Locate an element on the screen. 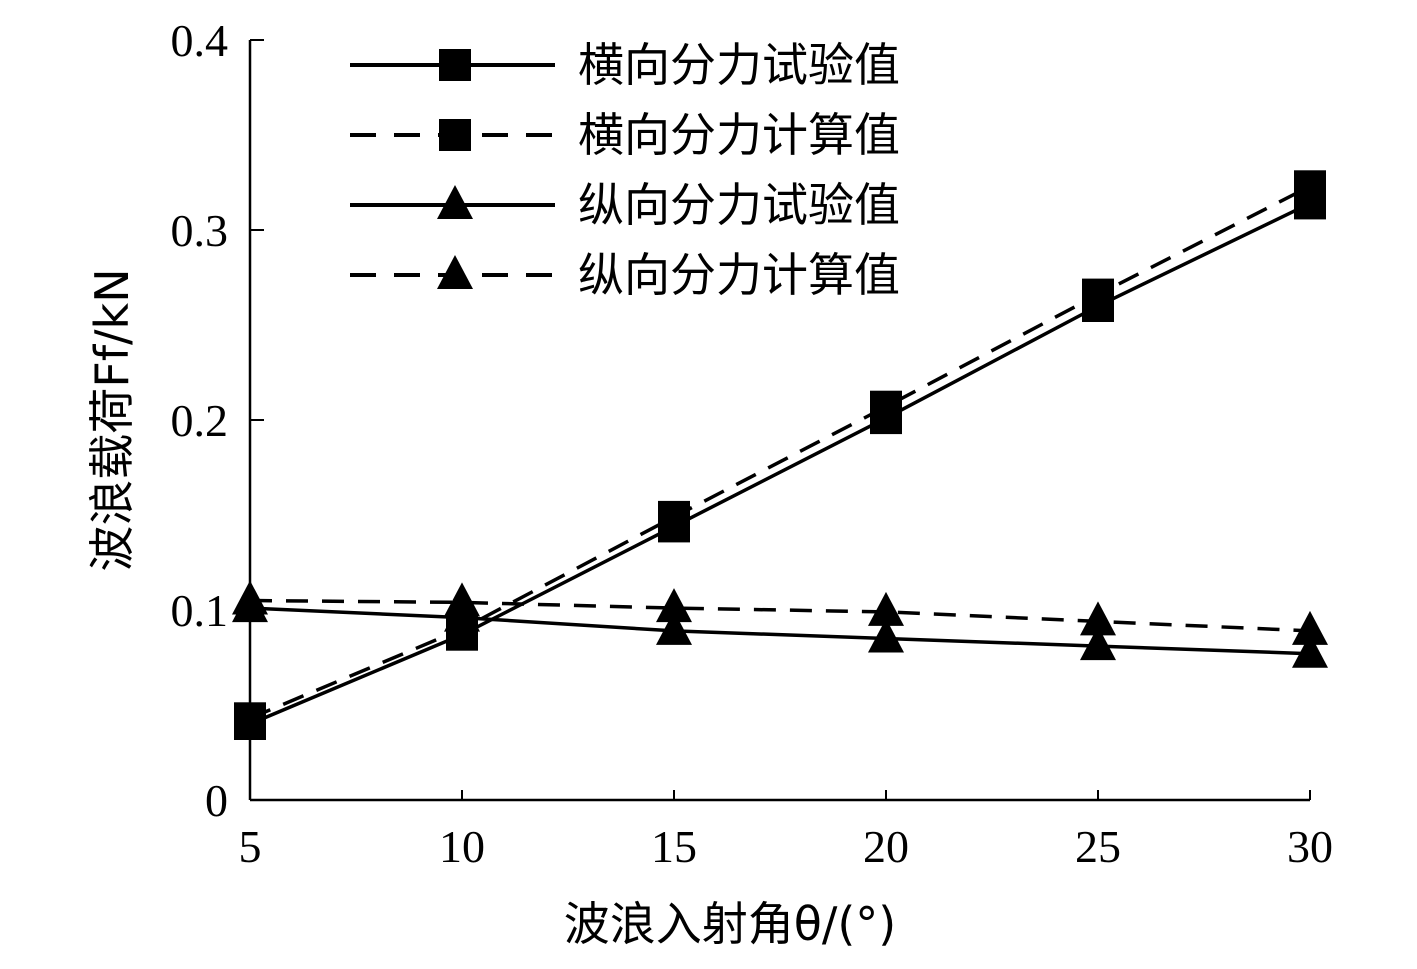  y-axis-title: 波浪载荷Ff/kN is located at coordinates (112, 419).